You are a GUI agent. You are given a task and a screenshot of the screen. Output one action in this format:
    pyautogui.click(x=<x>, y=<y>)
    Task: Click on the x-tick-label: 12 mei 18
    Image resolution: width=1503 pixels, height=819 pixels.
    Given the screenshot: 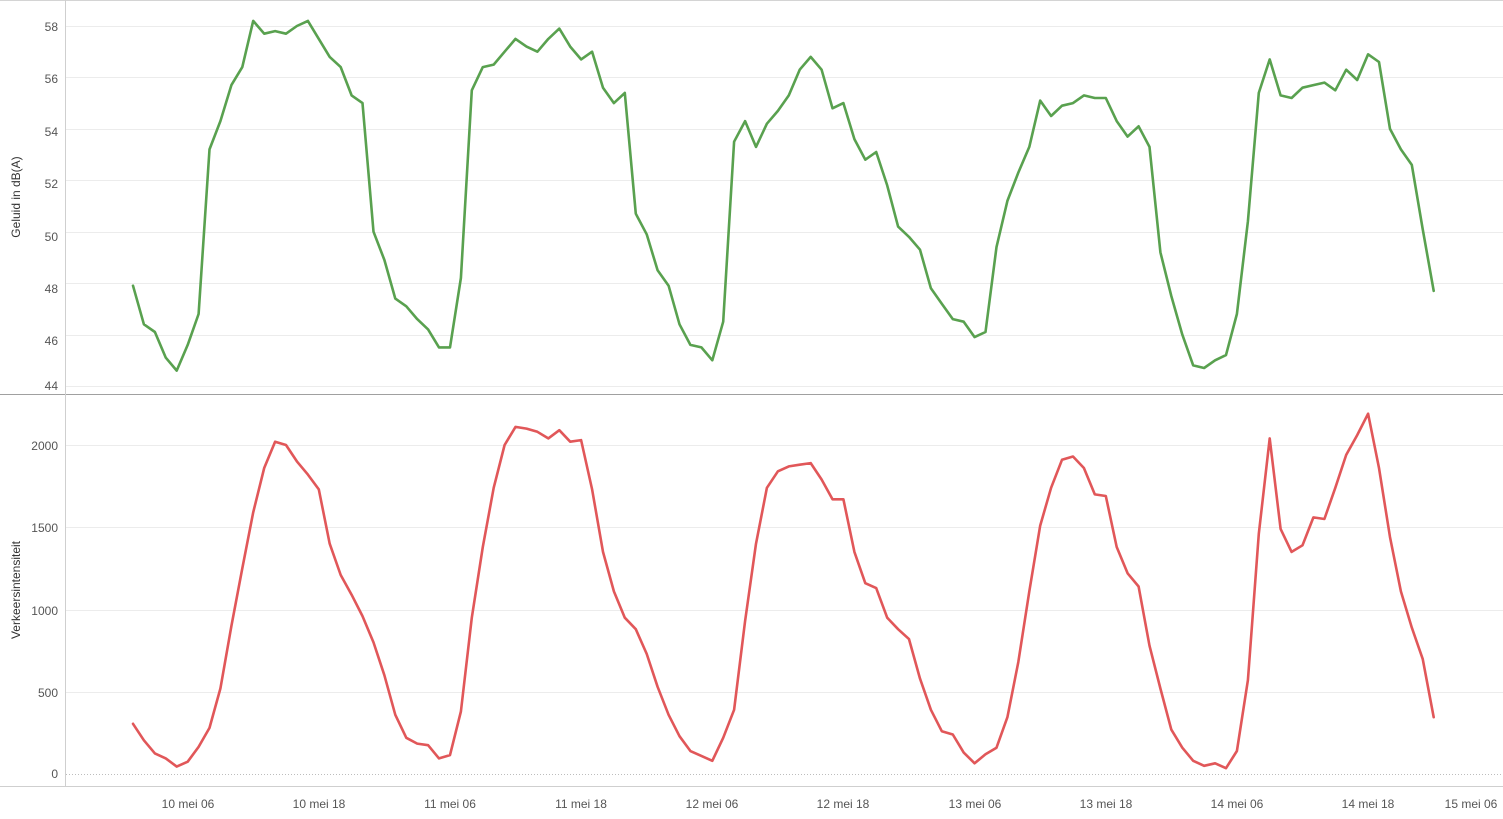 What is the action you would take?
    pyautogui.click(x=843, y=804)
    